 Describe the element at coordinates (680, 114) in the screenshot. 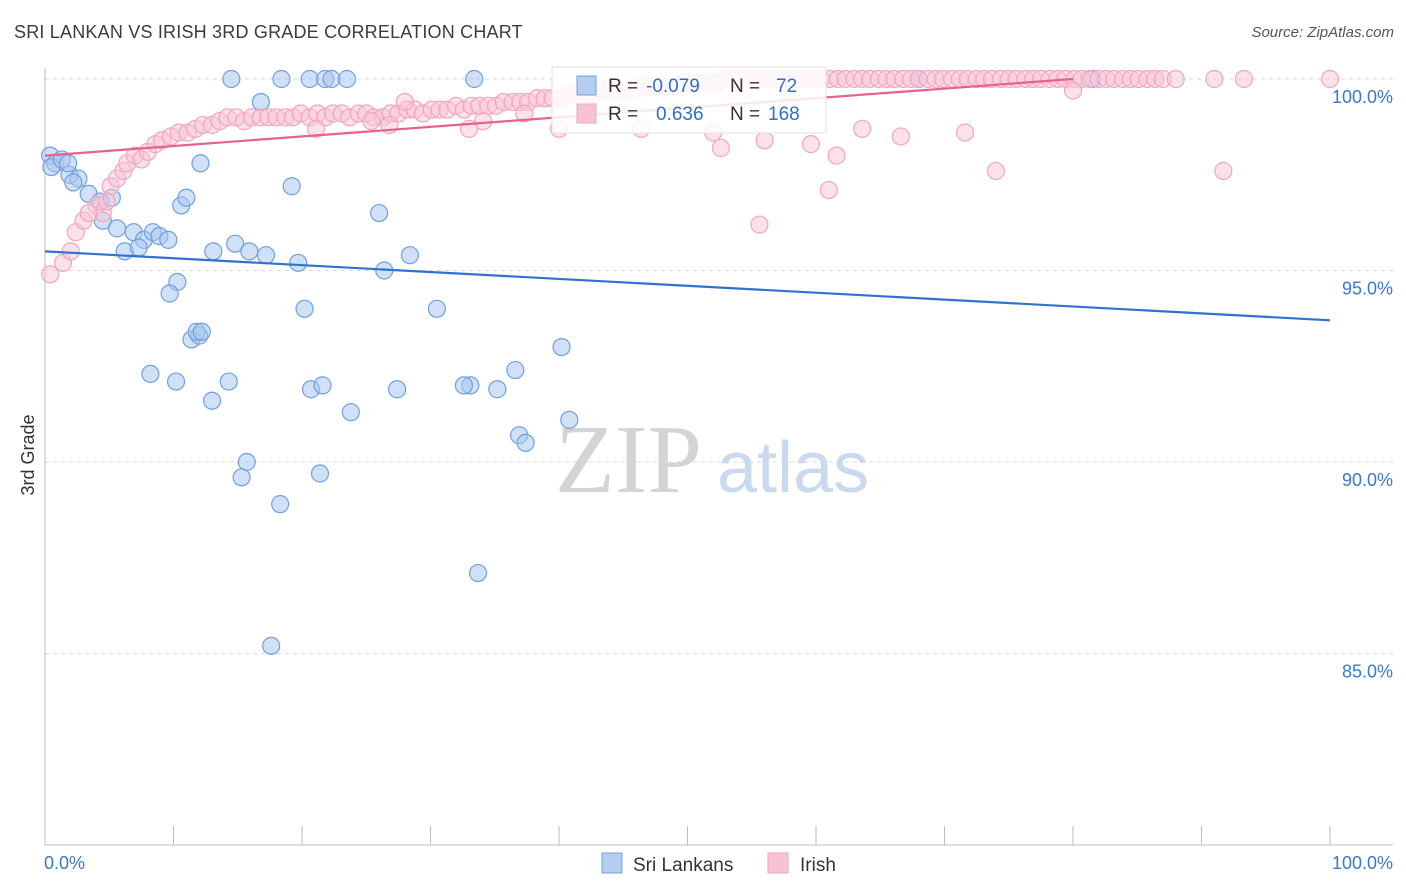

I see `stats-pink-r-value: 0.636` at that location.